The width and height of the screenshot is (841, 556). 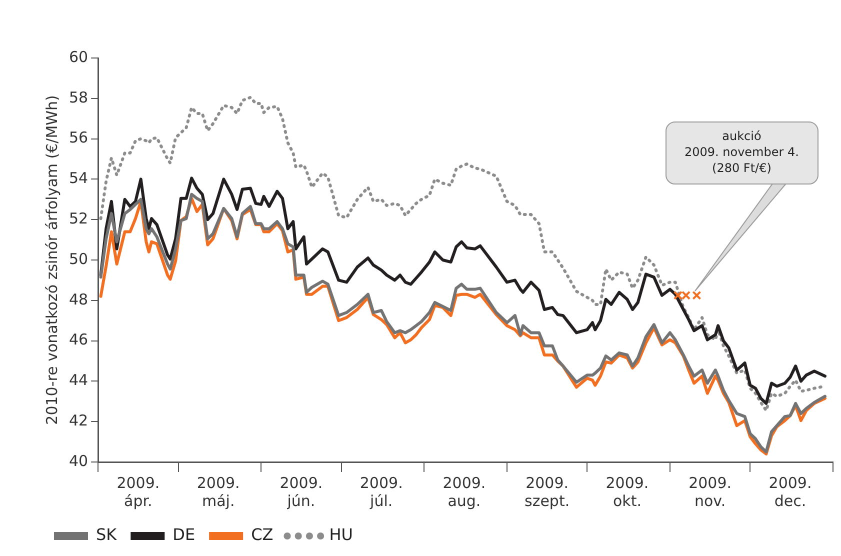 I want to click on legend-label: HU, so click(x=341, y=534).